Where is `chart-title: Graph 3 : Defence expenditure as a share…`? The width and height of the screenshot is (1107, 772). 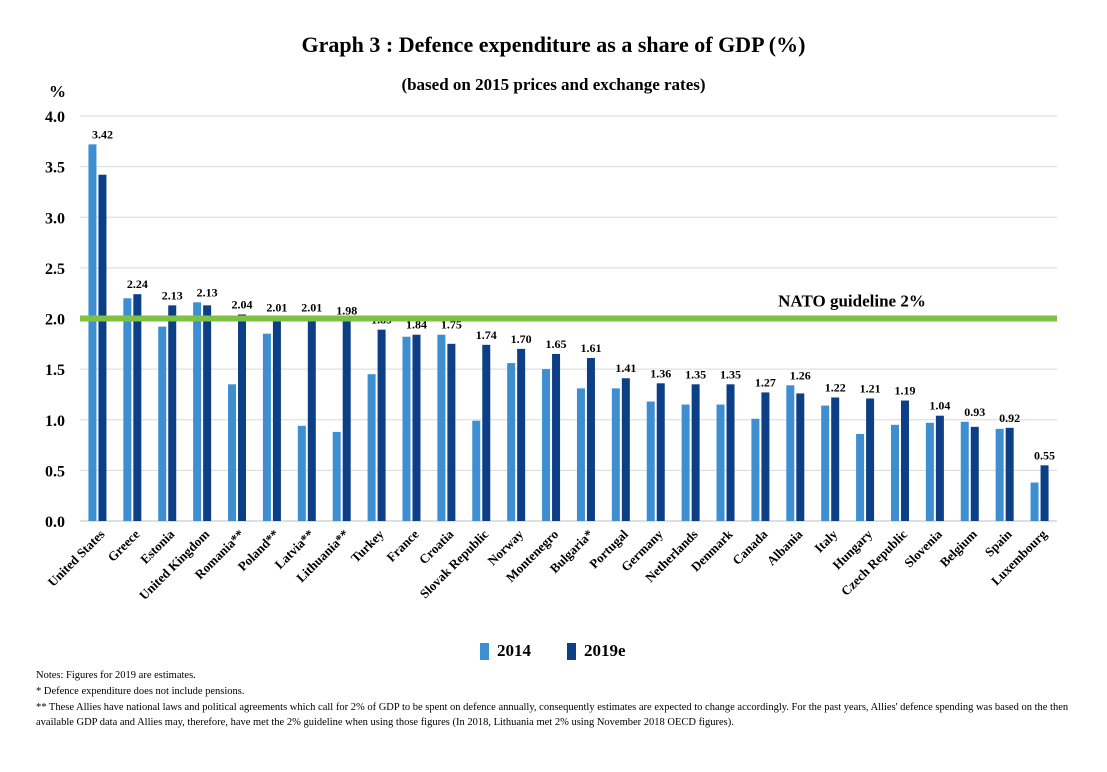 chart-title: Graph 3 : Defence expenditure as a share… is located at coordinates (553, 44).